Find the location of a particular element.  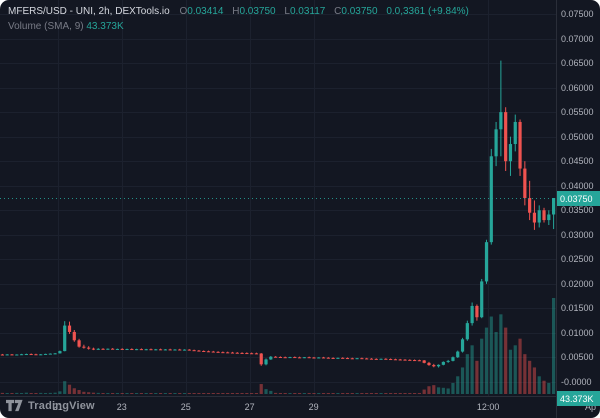

time-tick-label: 23 is located at coordinates (121, 407).